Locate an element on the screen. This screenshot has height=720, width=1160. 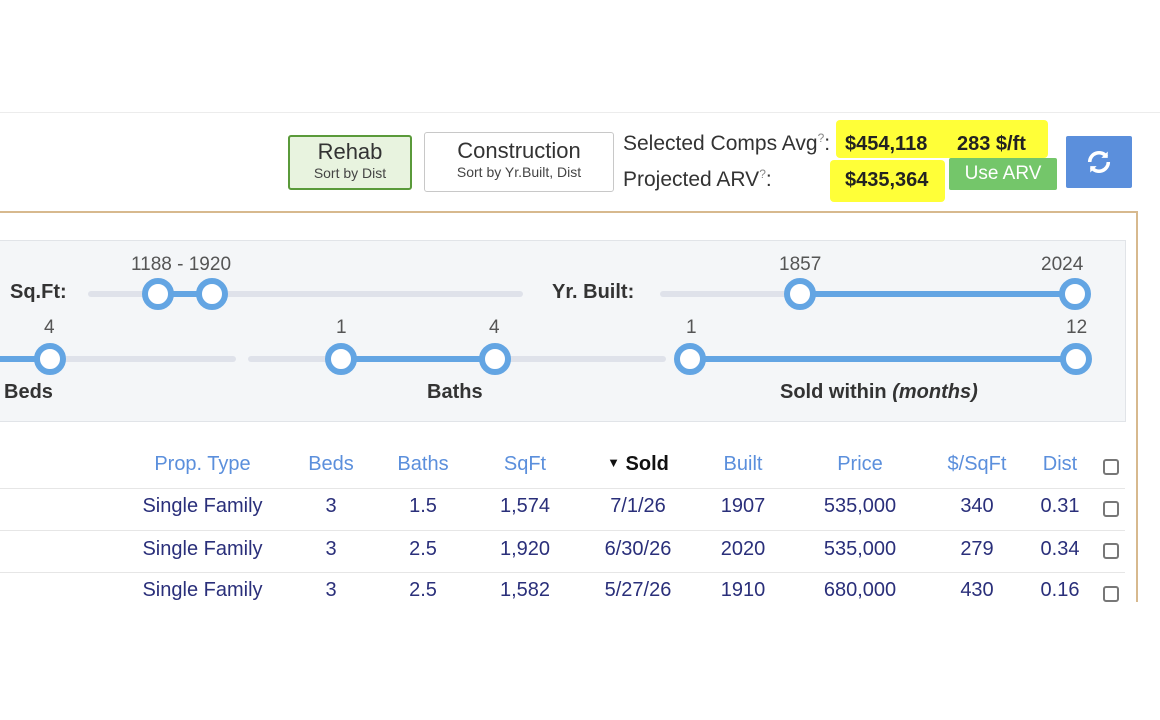
col-price-per-sqft: $/SqFt is located at coordinates (977, 464).